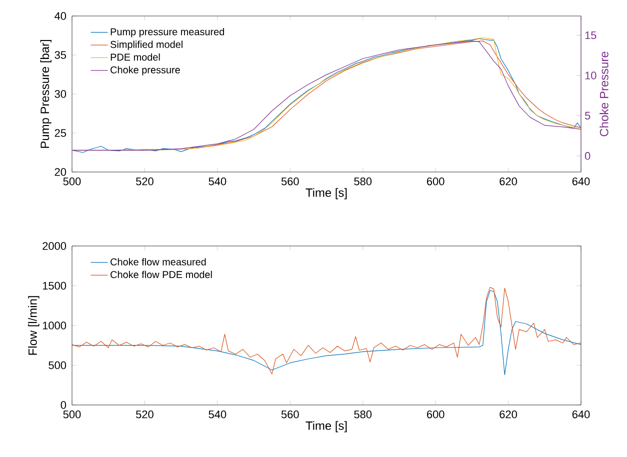 This screenshot has height=457, width=627. Describe the element at coordinates (146, 45) in the screenshot. I see `legend-label: Simplified model` at that location.